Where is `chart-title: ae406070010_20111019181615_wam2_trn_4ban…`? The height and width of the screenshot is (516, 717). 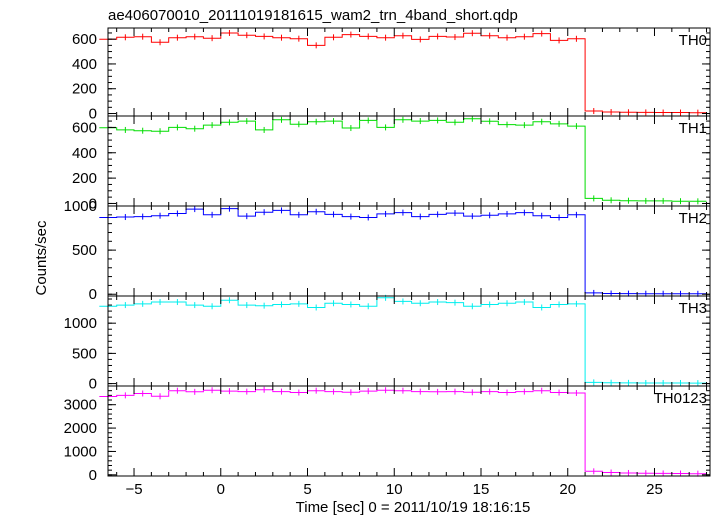
chart-title: ae406070010_20111019181615_wam2_trn_4ban… is located at coordinates (313, 15).